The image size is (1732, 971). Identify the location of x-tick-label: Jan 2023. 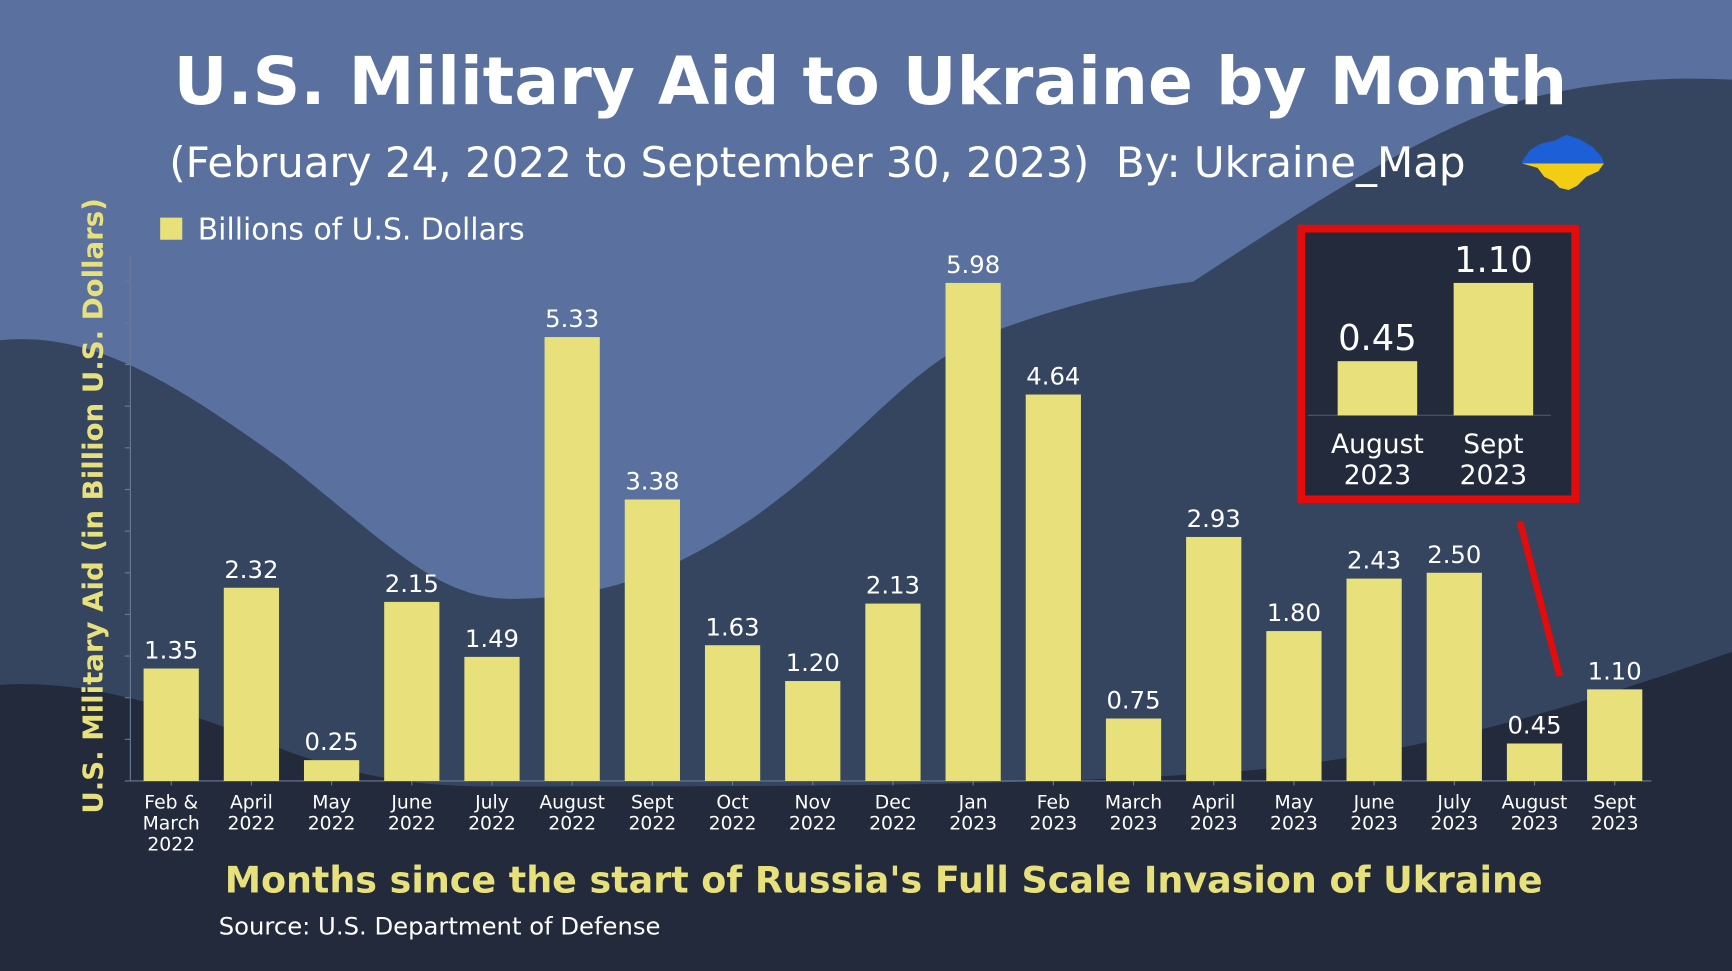
(973, 814).